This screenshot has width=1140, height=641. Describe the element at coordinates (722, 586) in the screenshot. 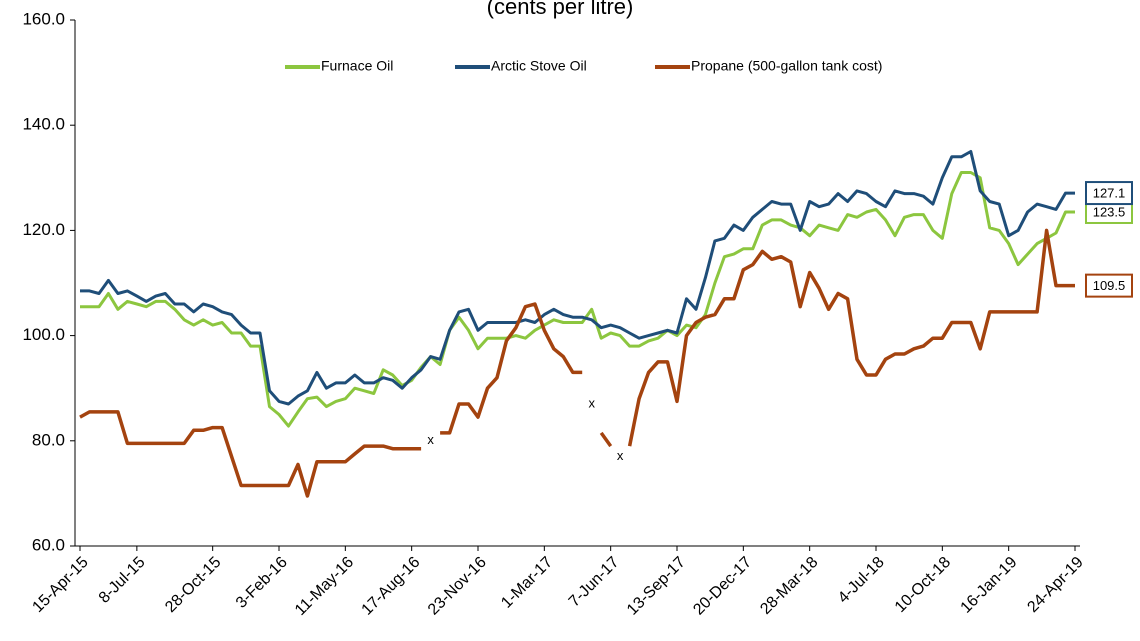

I see `x-tick-label: 20-Dec-17` at that location.